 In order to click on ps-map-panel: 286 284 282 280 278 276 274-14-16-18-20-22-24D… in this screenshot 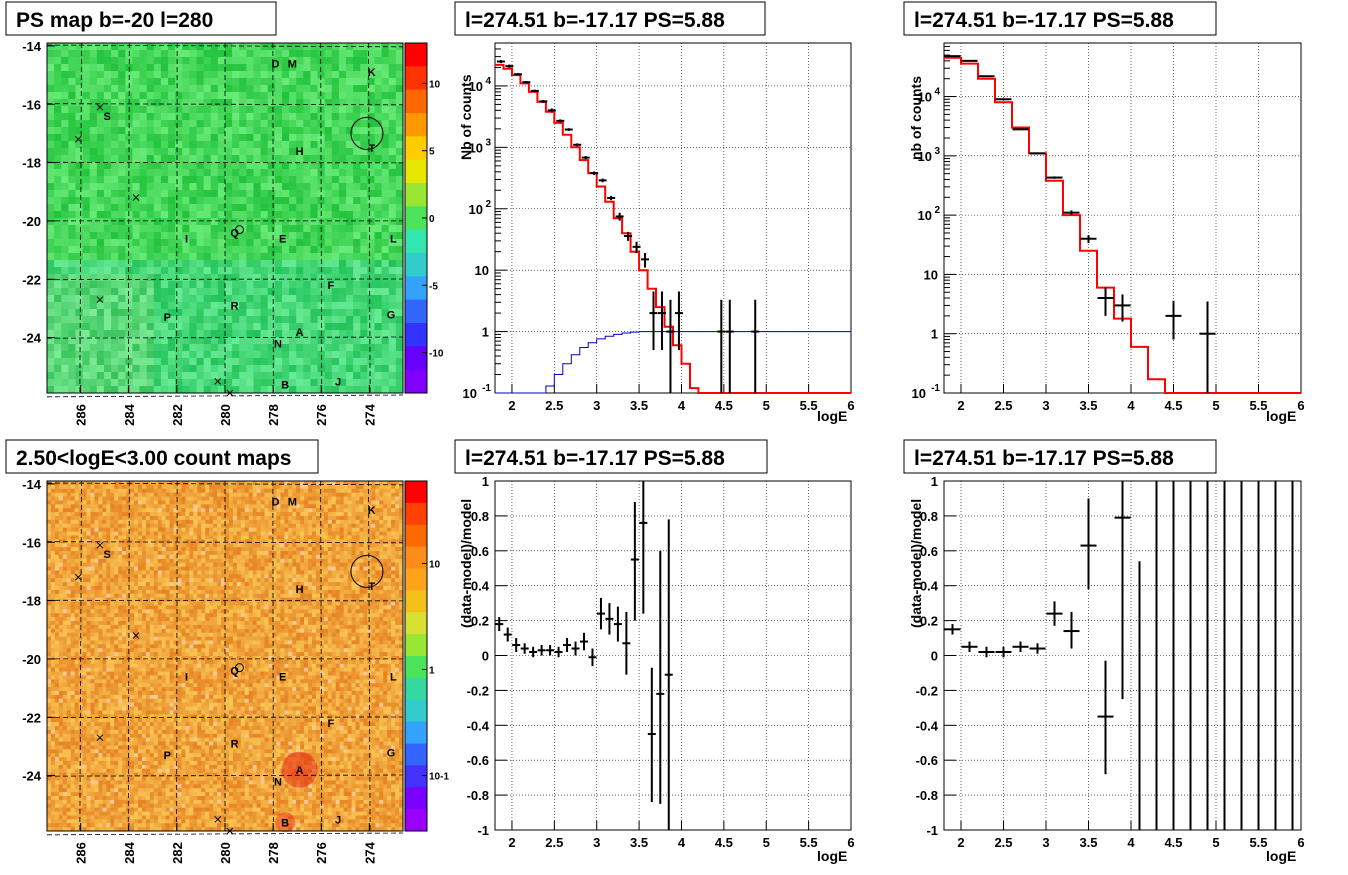, I will do `click(213, 232)`.